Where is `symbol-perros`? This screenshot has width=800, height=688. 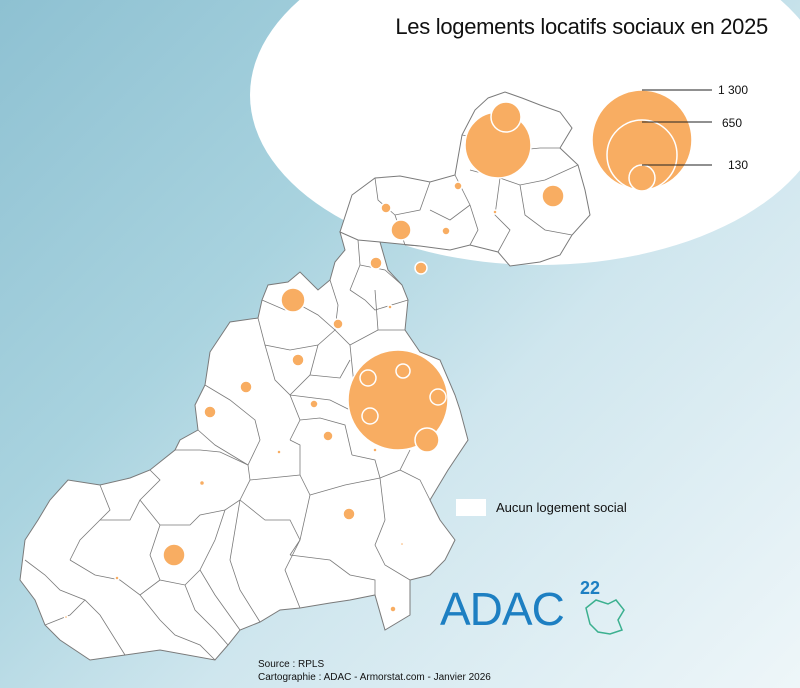
symbol-perros is located at coordinates (506, 117).